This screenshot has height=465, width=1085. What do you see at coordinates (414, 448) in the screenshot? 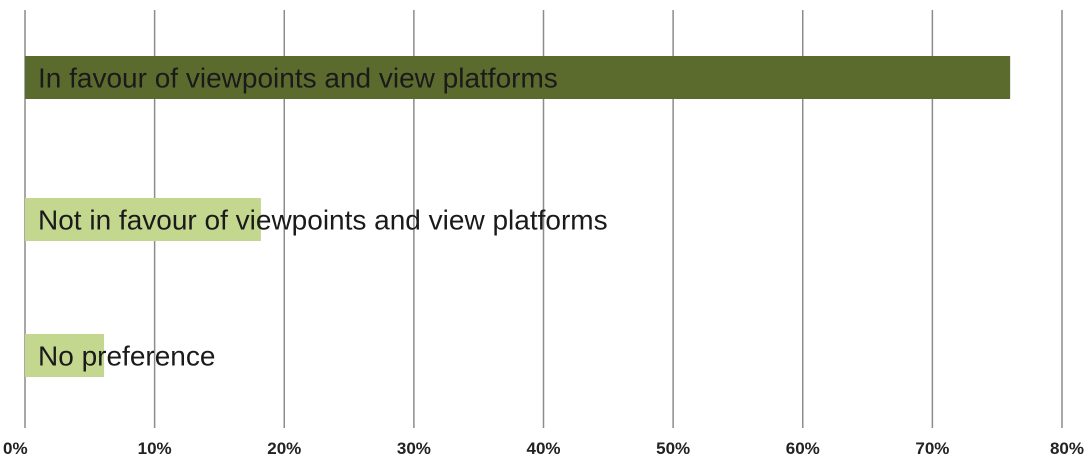
I see `x-tick-label: 30%` at bounding box center [414, 448].